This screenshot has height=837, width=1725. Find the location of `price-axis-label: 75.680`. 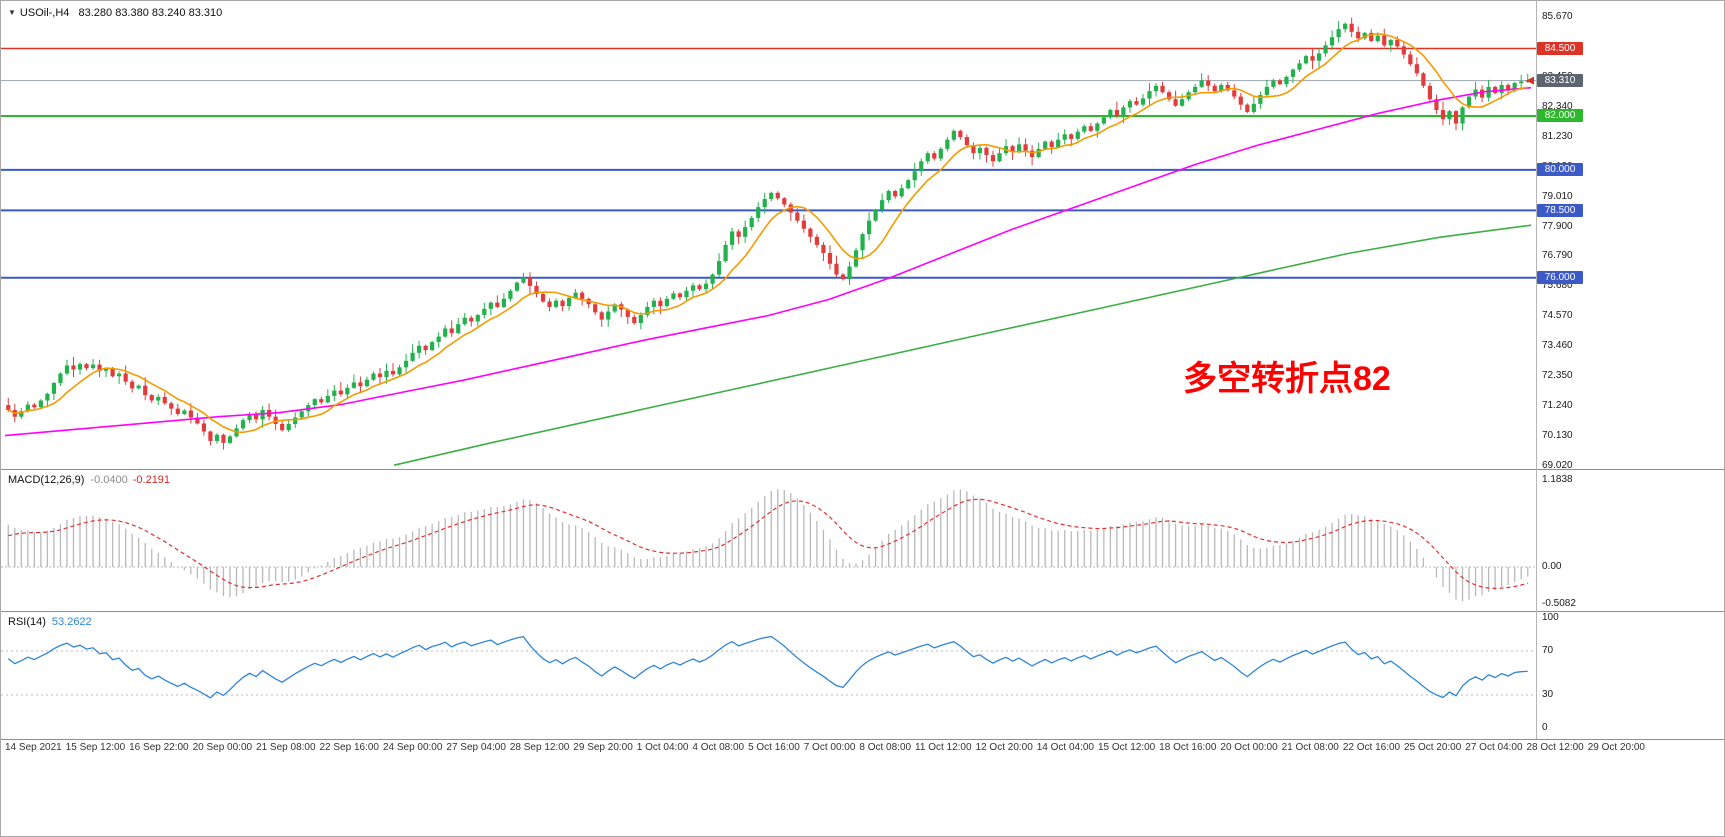

price-axis-label: 75.680 is located at coordinates (1557, 286).